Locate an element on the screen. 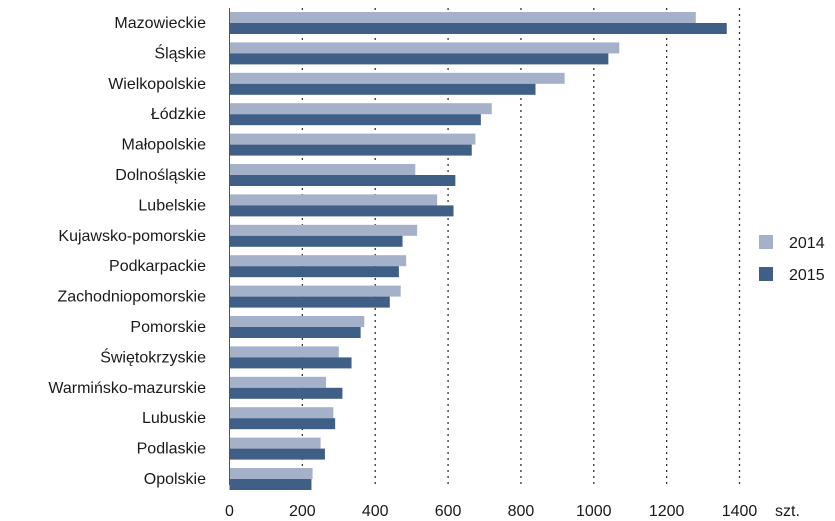  x-tick-labels: 0 200 400 600 800 1000 1200 1400 is located at coordinates (491, 511).